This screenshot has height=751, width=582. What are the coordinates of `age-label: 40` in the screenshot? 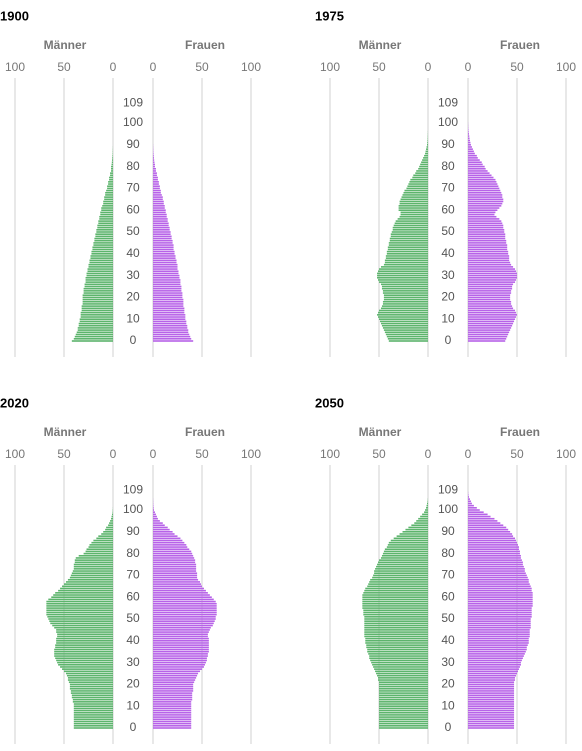 It's located at (448, 640).